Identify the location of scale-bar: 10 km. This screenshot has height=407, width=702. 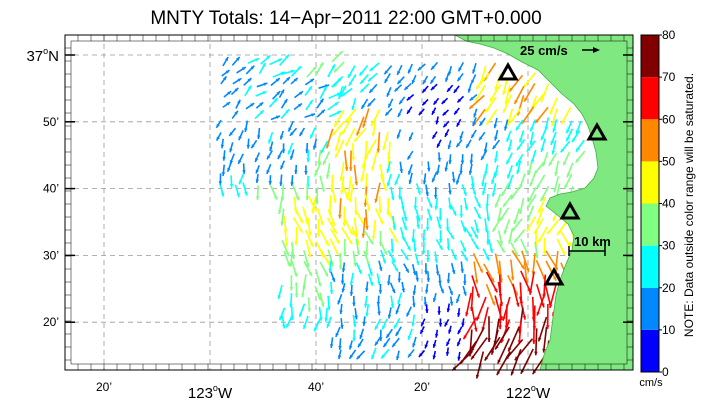
(589, 245).